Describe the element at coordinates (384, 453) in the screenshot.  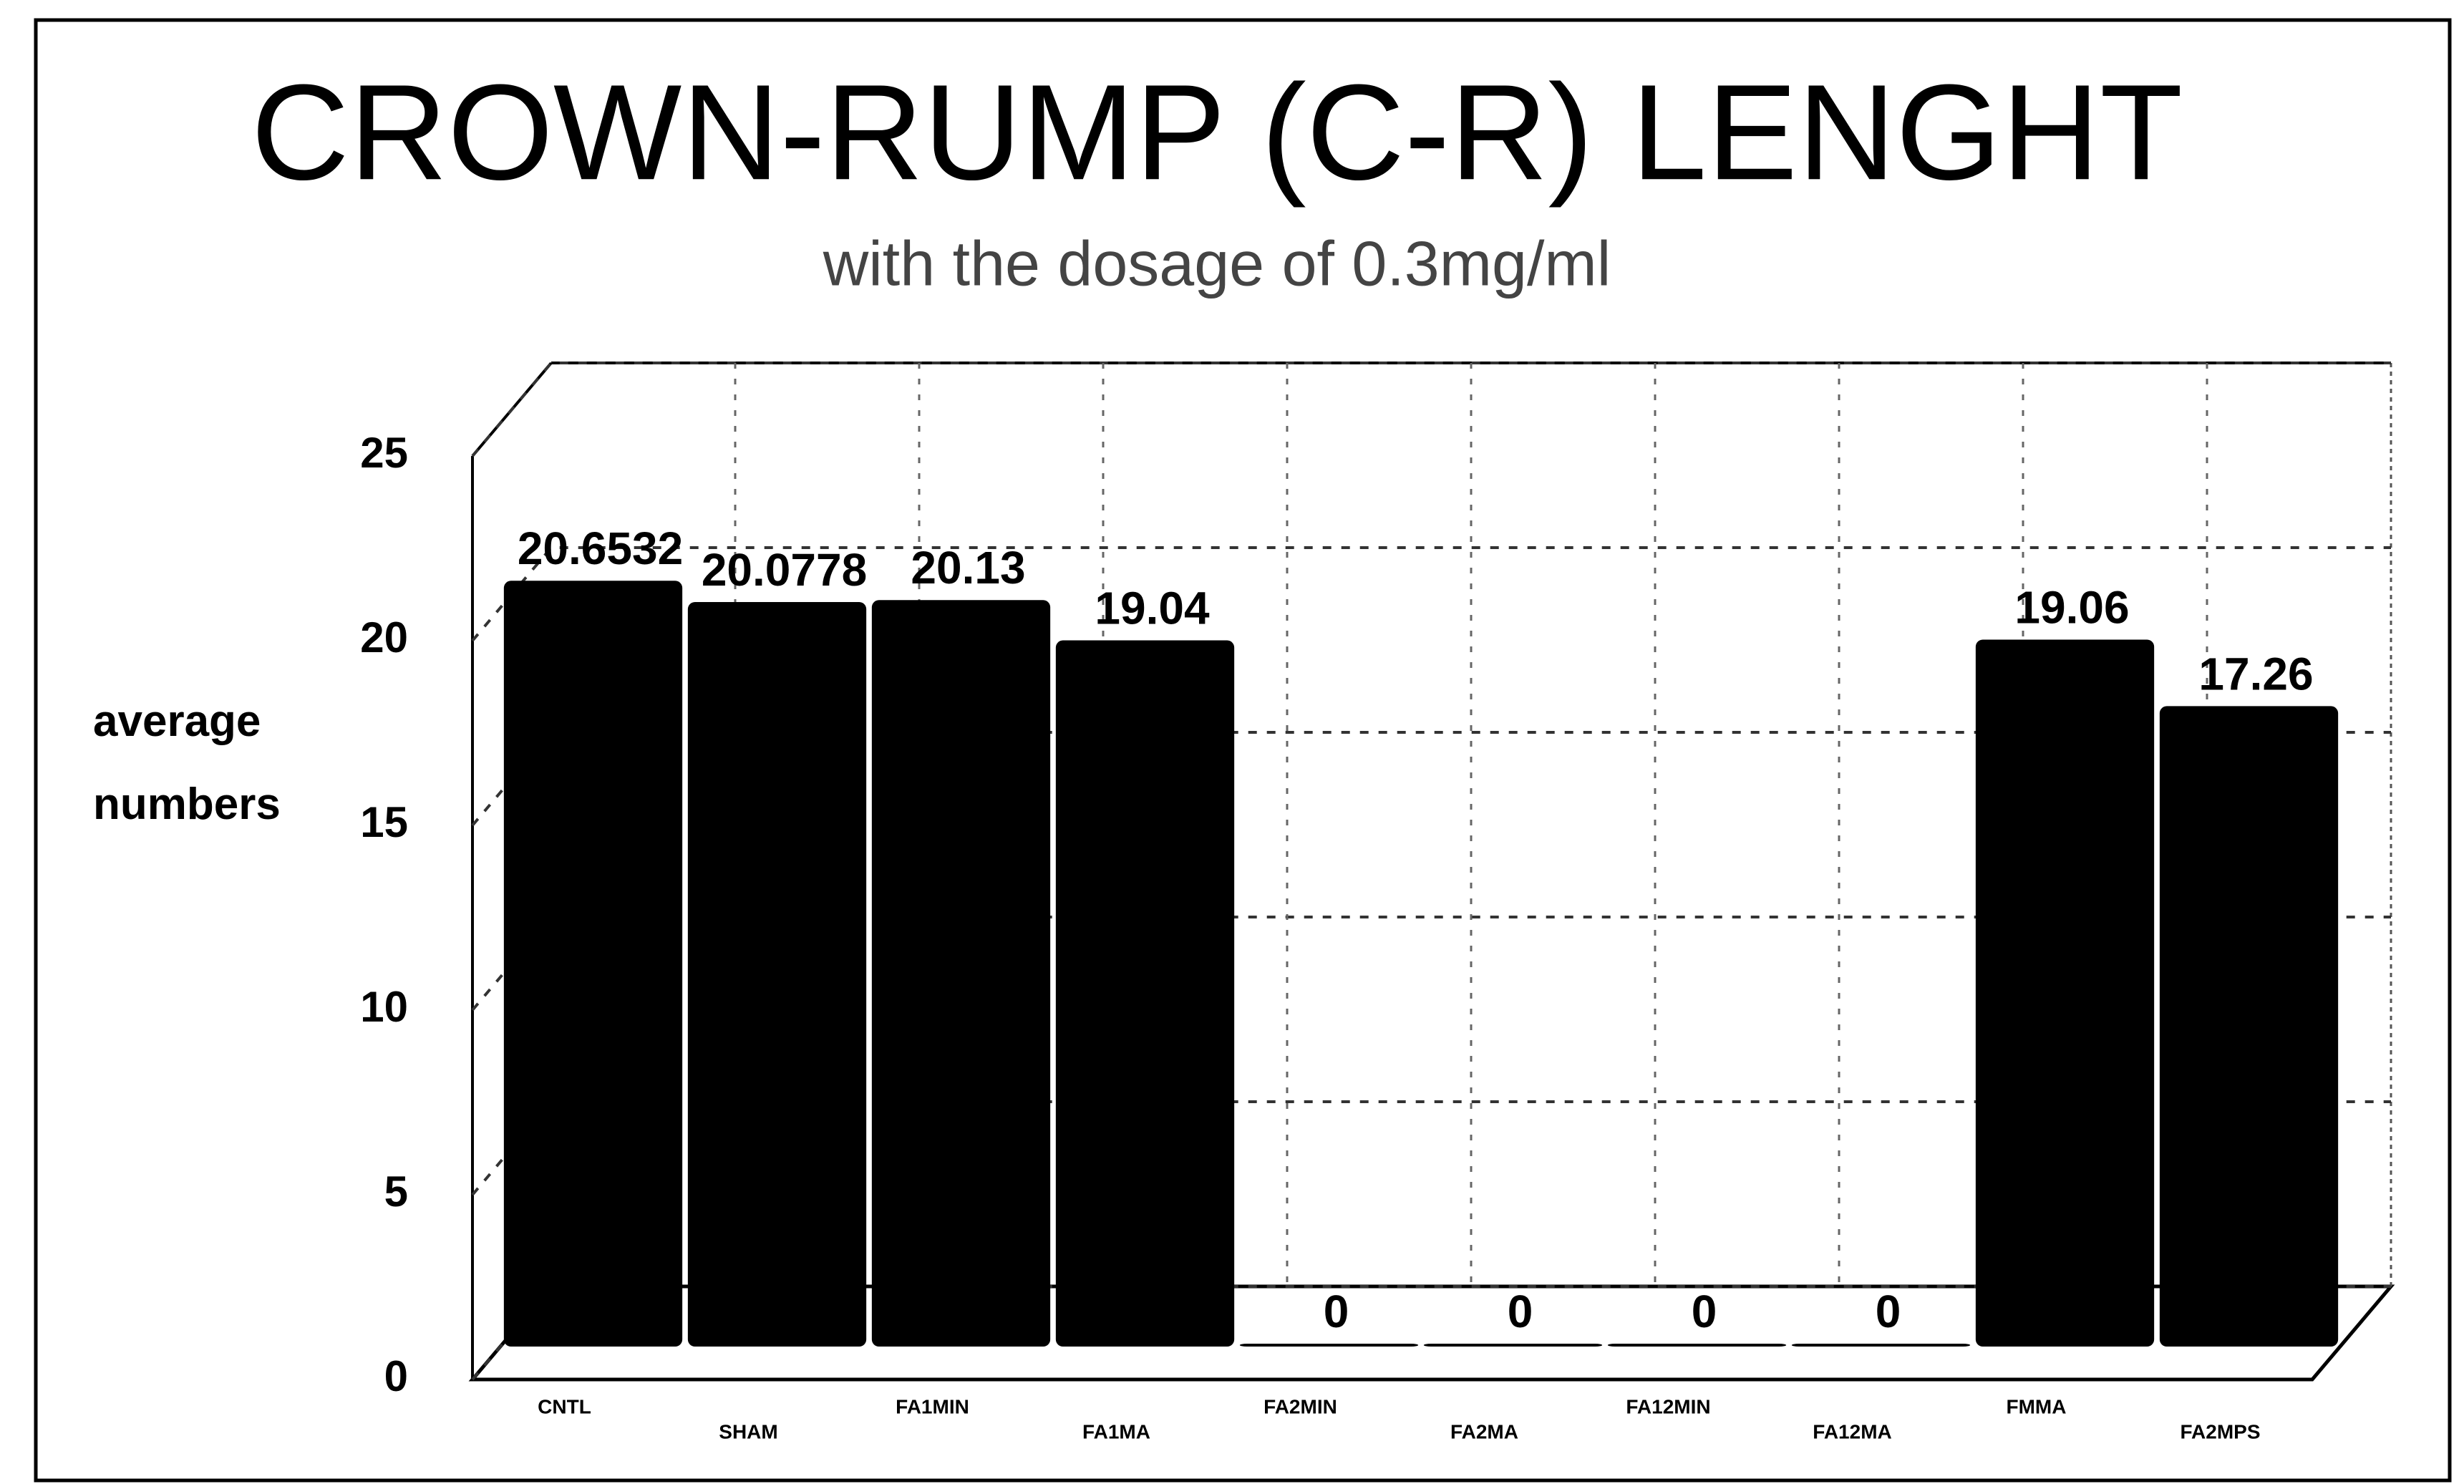
I see `y-tick-label: 25` at that location.